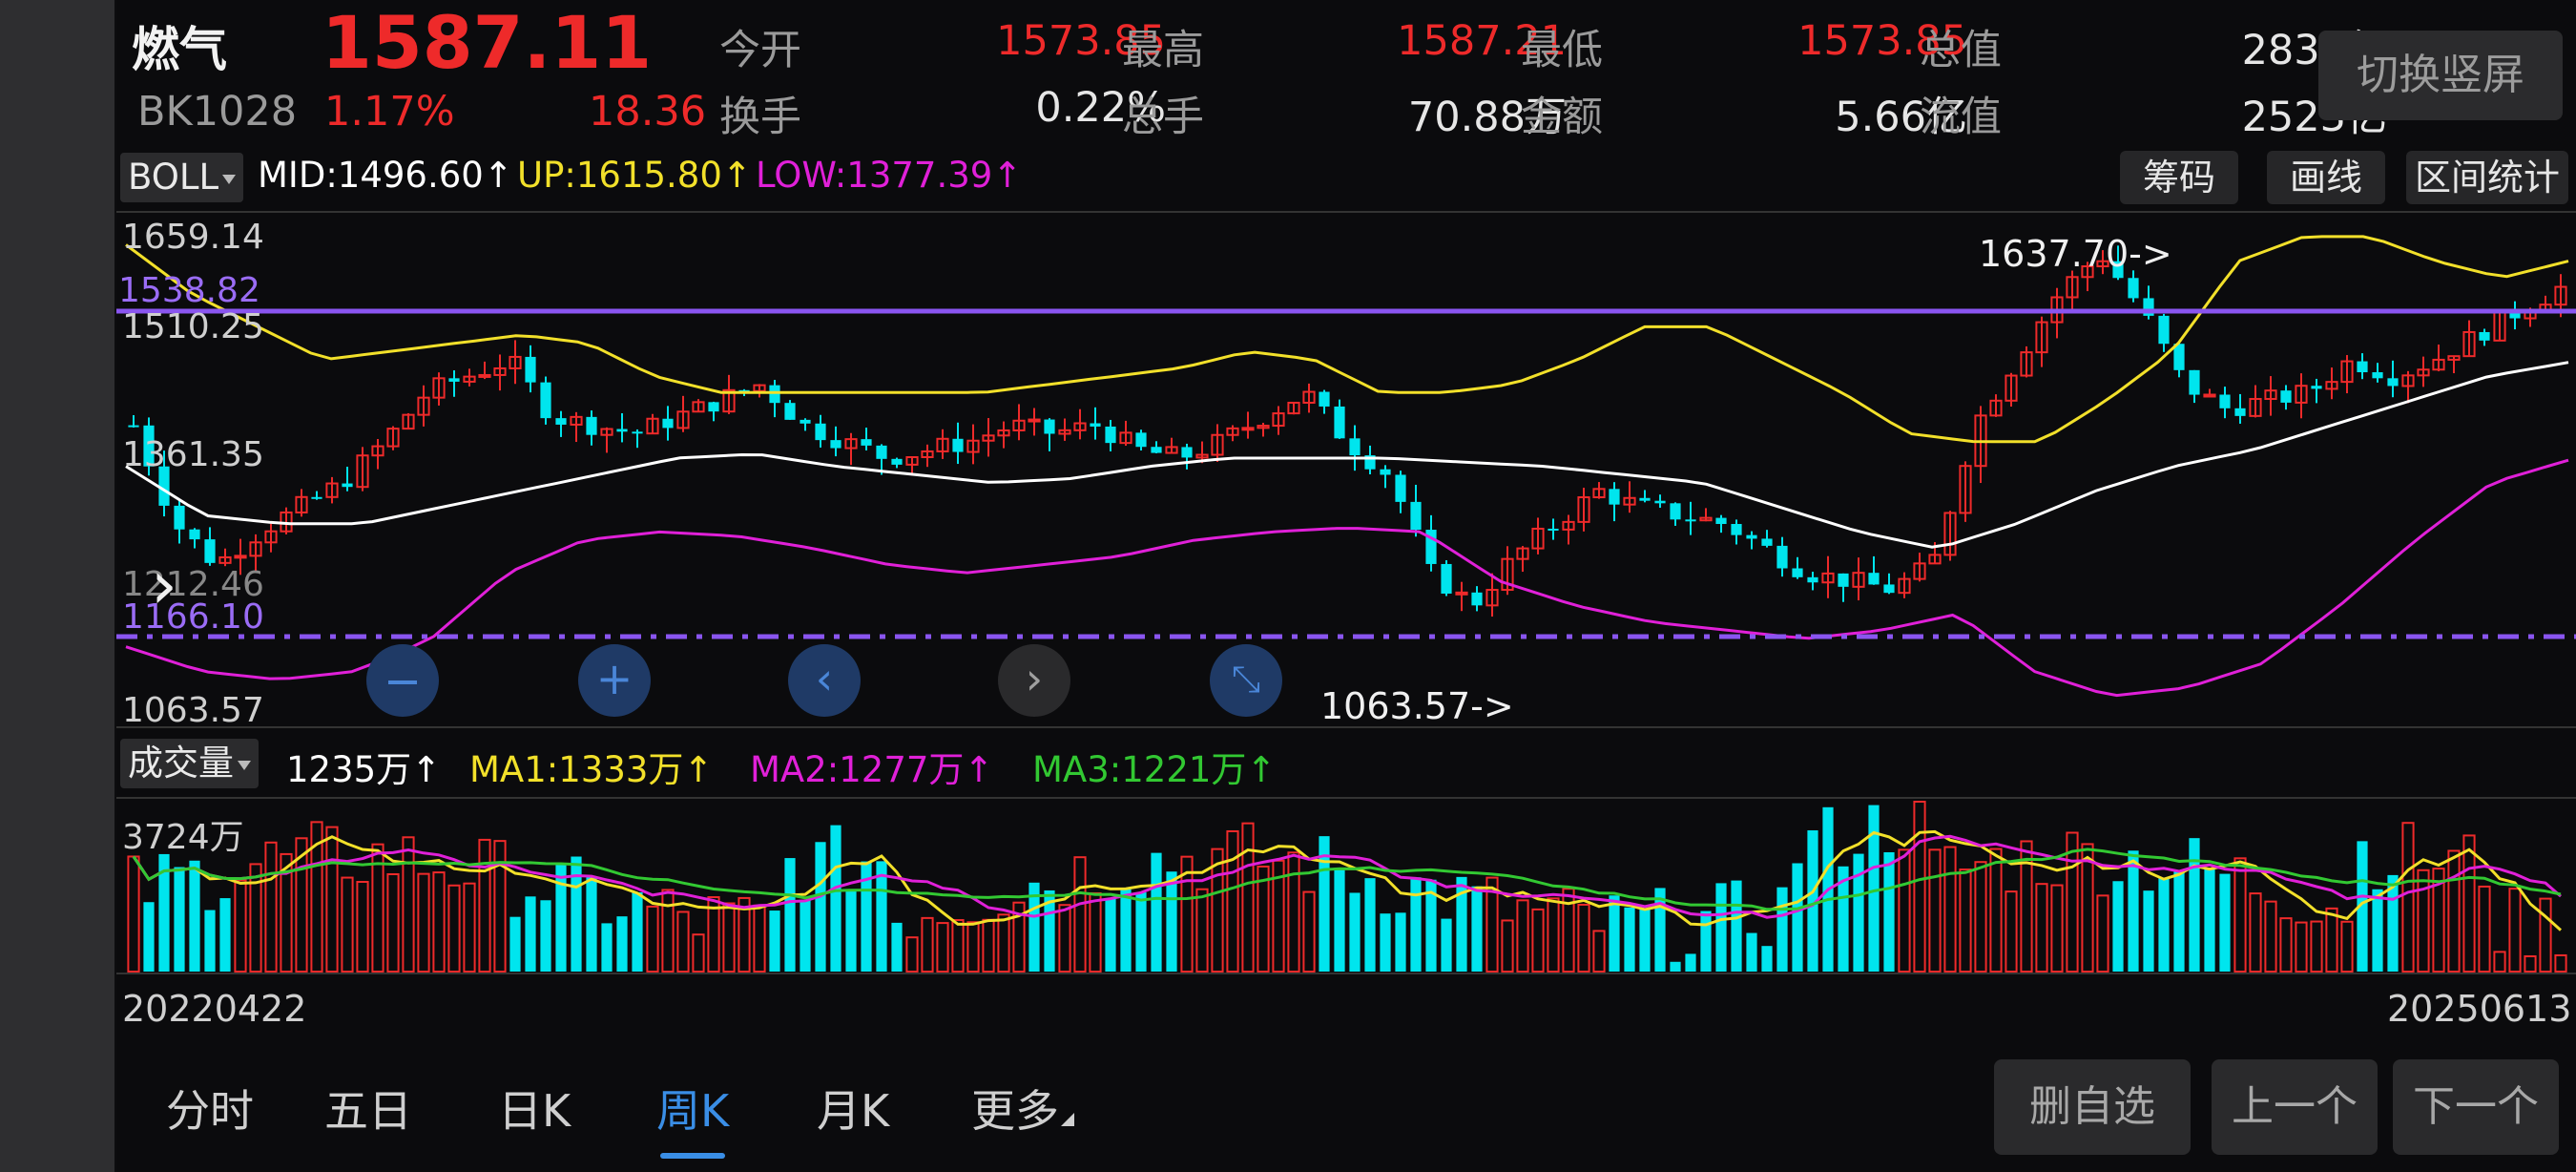 The image size is (2576, 1172). I want to click on tab-monthly-k: 月K, so click(853, 1111).